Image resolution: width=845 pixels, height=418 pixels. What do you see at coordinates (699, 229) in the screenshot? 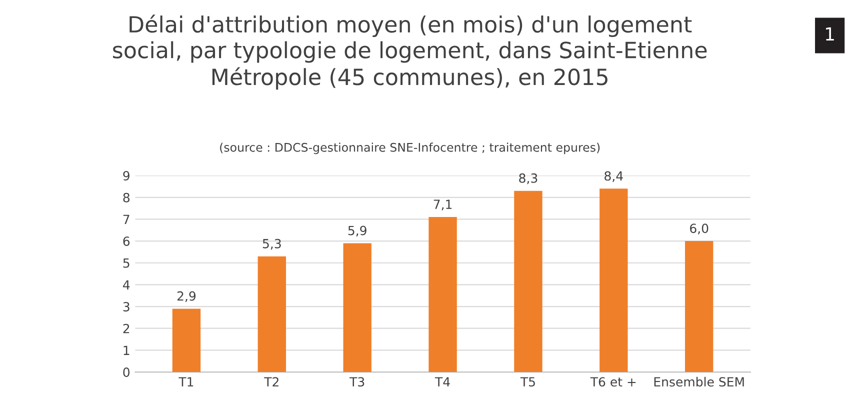
I see `data-label: 6,0` at bounding box center [699, 229].